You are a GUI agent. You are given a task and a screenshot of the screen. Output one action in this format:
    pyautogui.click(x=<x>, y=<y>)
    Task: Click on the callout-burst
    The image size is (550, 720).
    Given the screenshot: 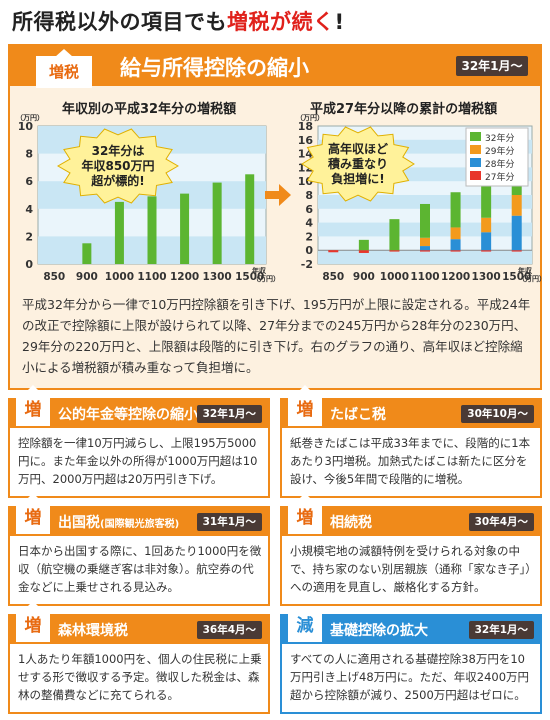 What is the action you would take?
    pyautogui.click(x=358, y=164)
    